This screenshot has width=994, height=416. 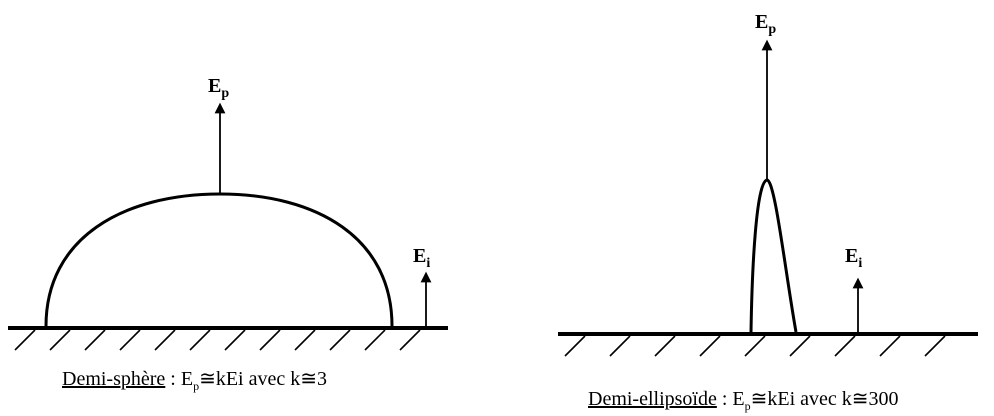 I want to click on right-caption-e-sub: p, so click(x=747, y=406).